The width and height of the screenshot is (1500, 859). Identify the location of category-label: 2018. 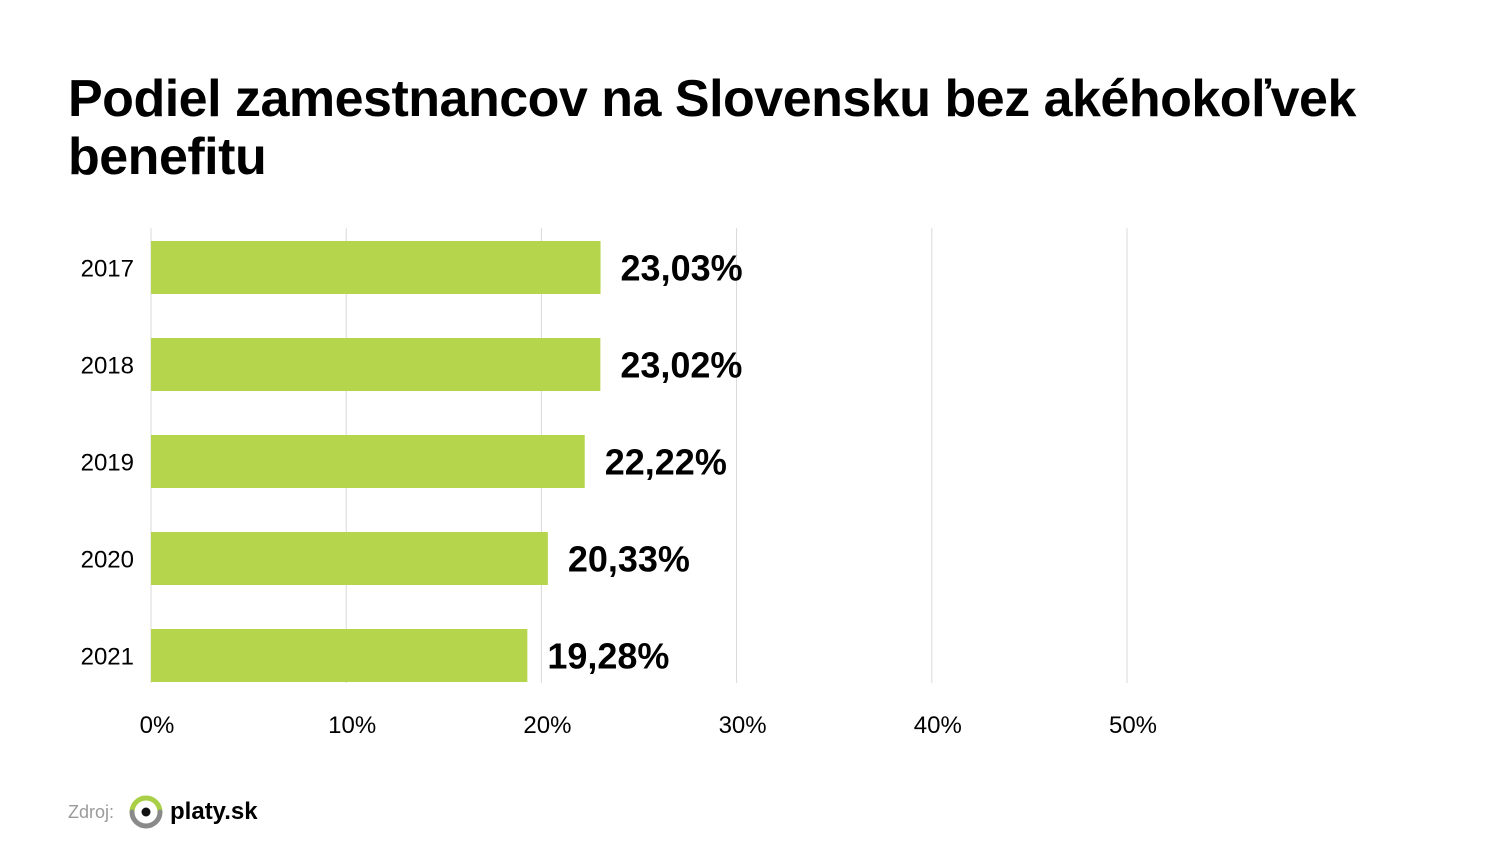
(107, 366).